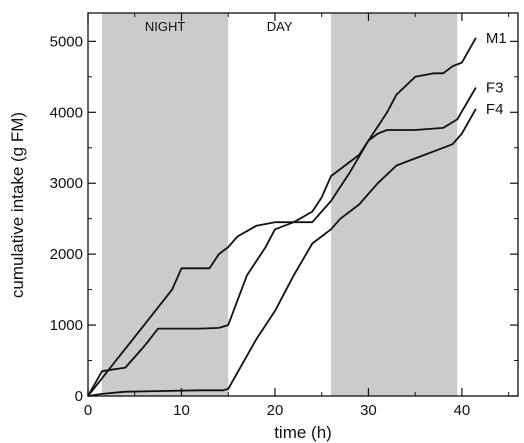 The width and height of the screenshot is (524, 443). I want to click on x-tick-label-10: 10, so click(181, 410).